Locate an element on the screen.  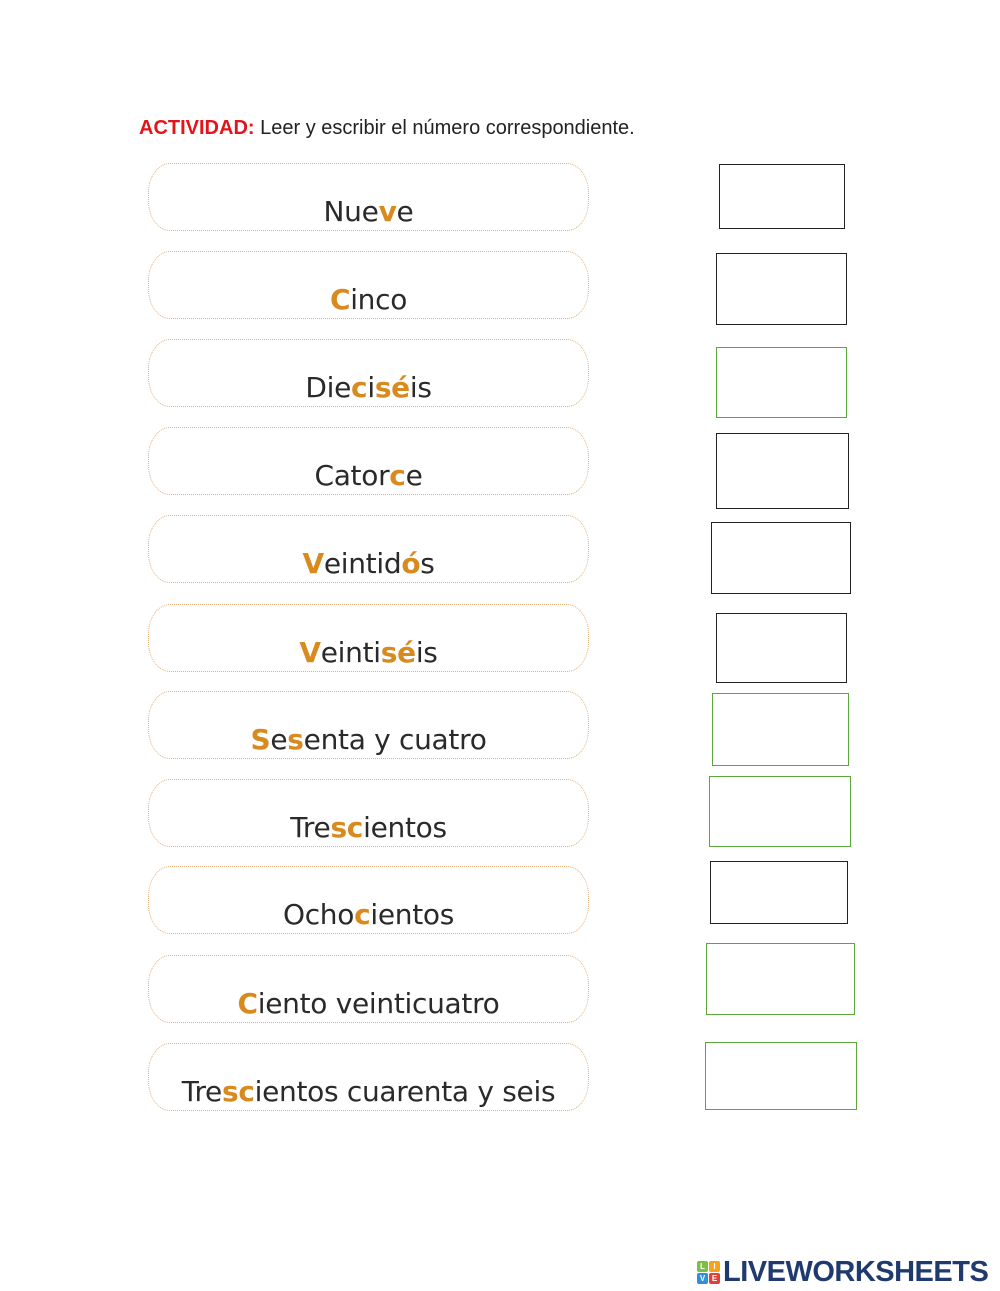
number-word: Veintidós is located at coordinates (368, 563).